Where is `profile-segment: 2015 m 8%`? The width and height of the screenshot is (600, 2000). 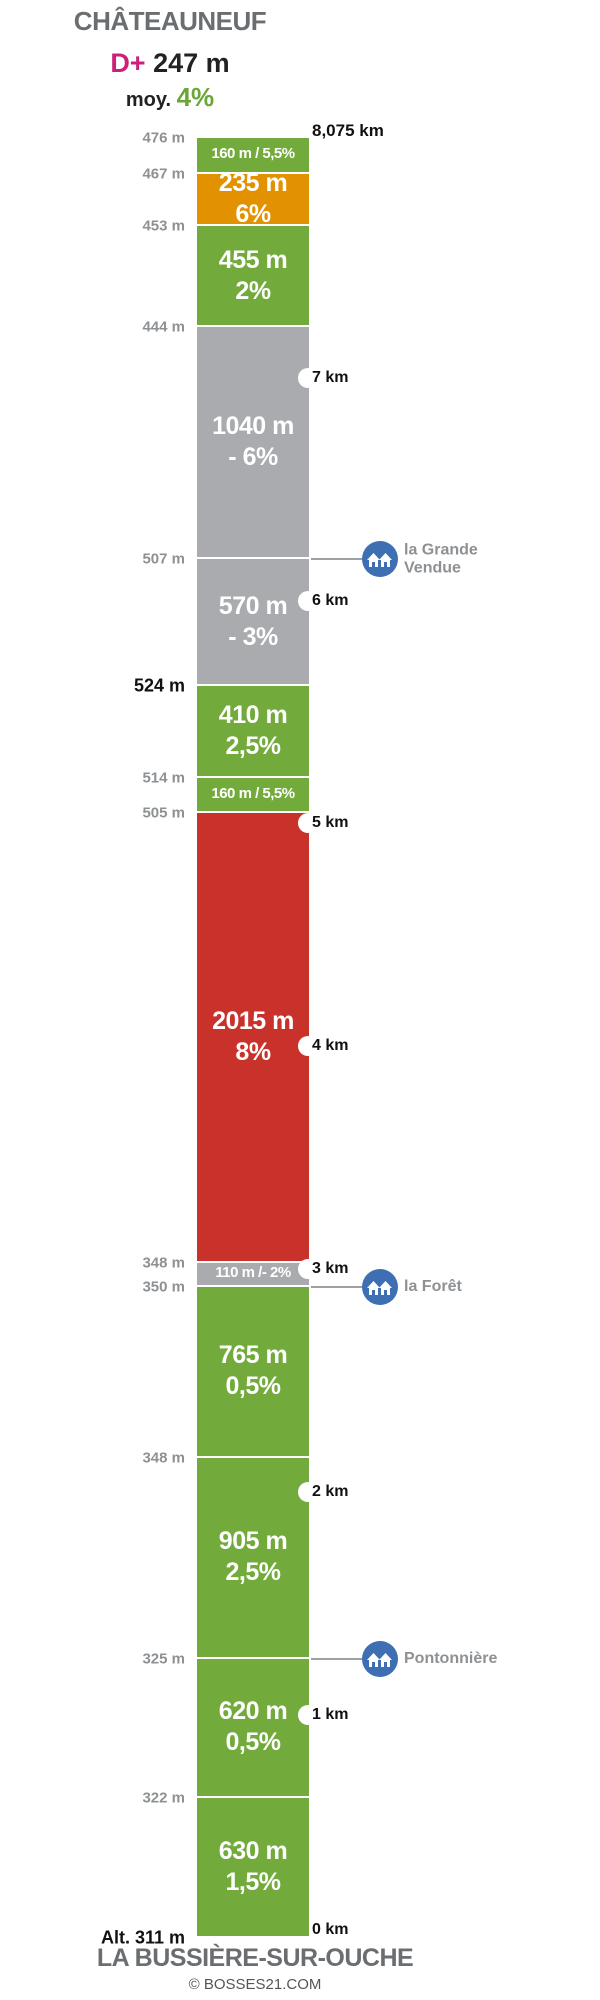
profile-segment: 2015 m 8% is located at coordinates (253, 1038).